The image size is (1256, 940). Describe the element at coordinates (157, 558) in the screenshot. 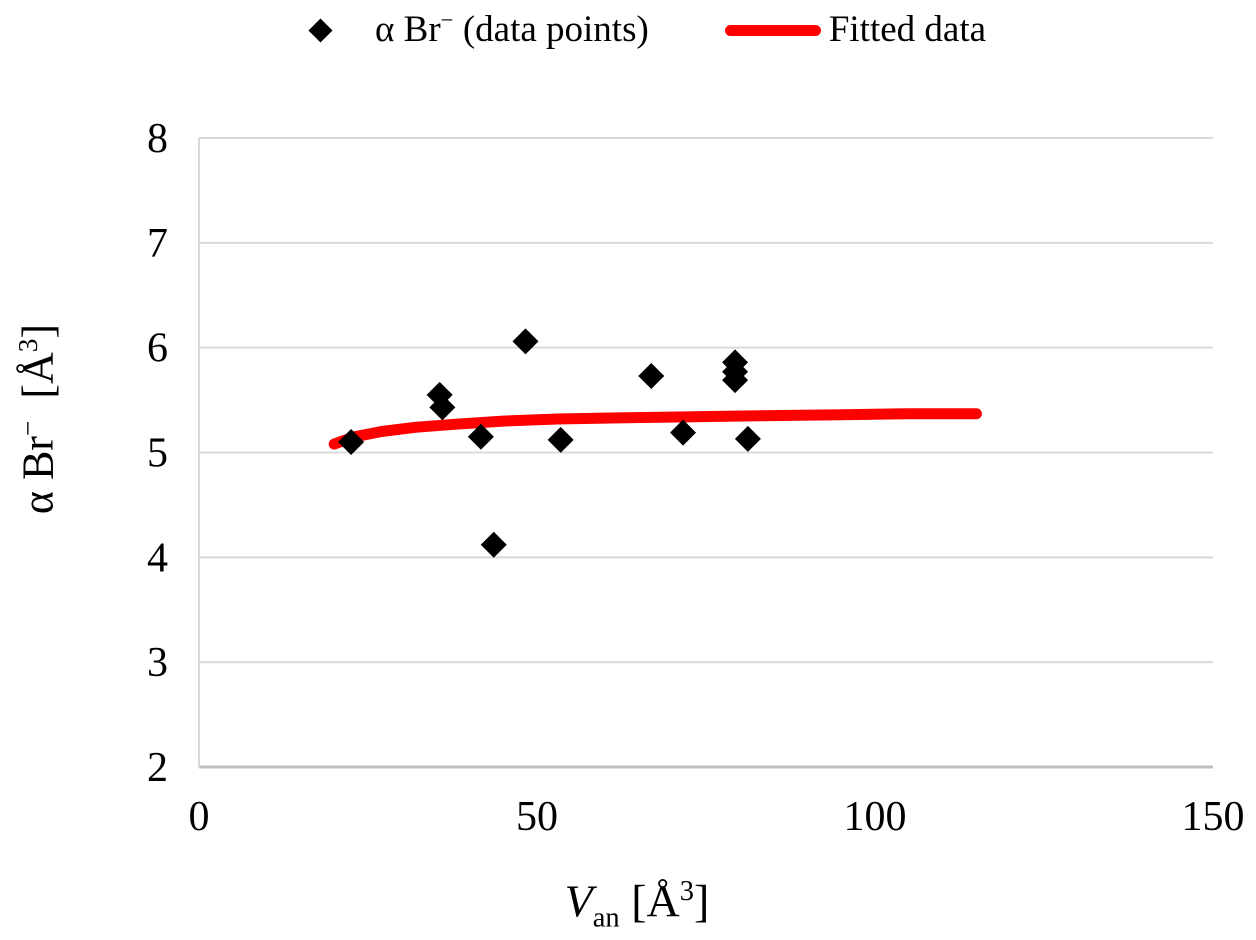

I see `y-tick-label: 4` at that location.